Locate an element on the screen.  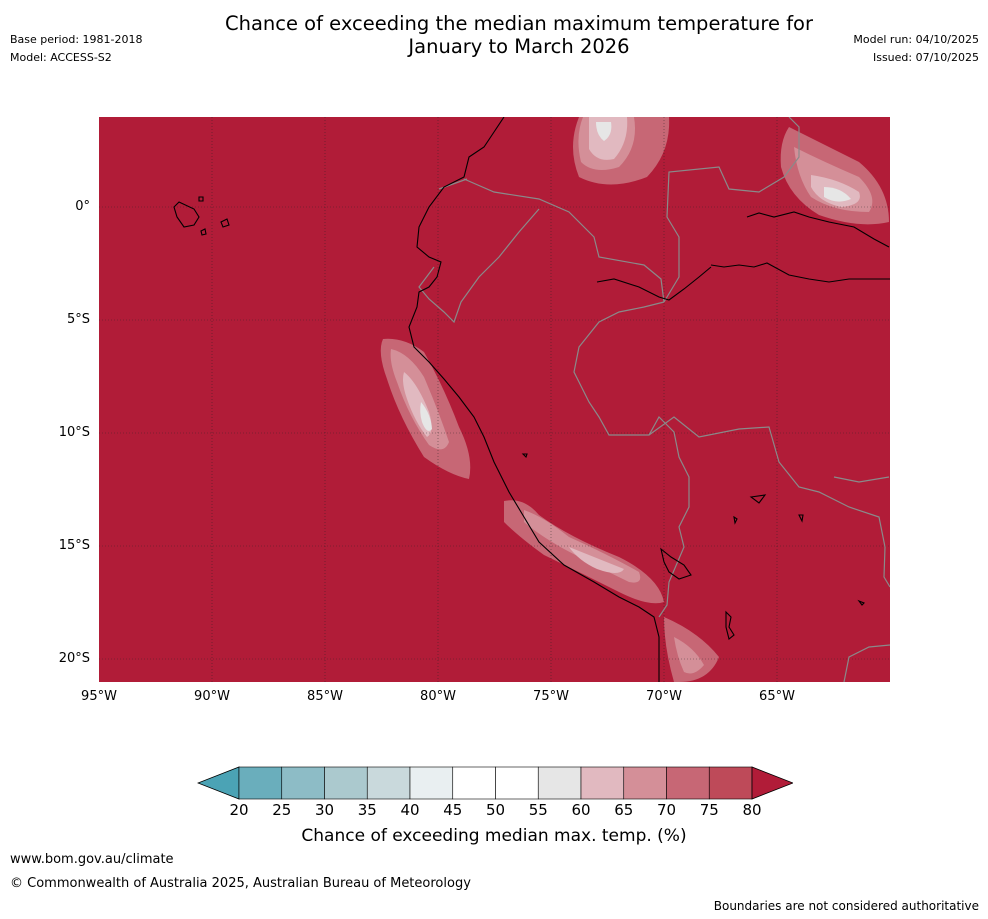
title-line-2: January to March 2026 is located at coordinates (519, 46).